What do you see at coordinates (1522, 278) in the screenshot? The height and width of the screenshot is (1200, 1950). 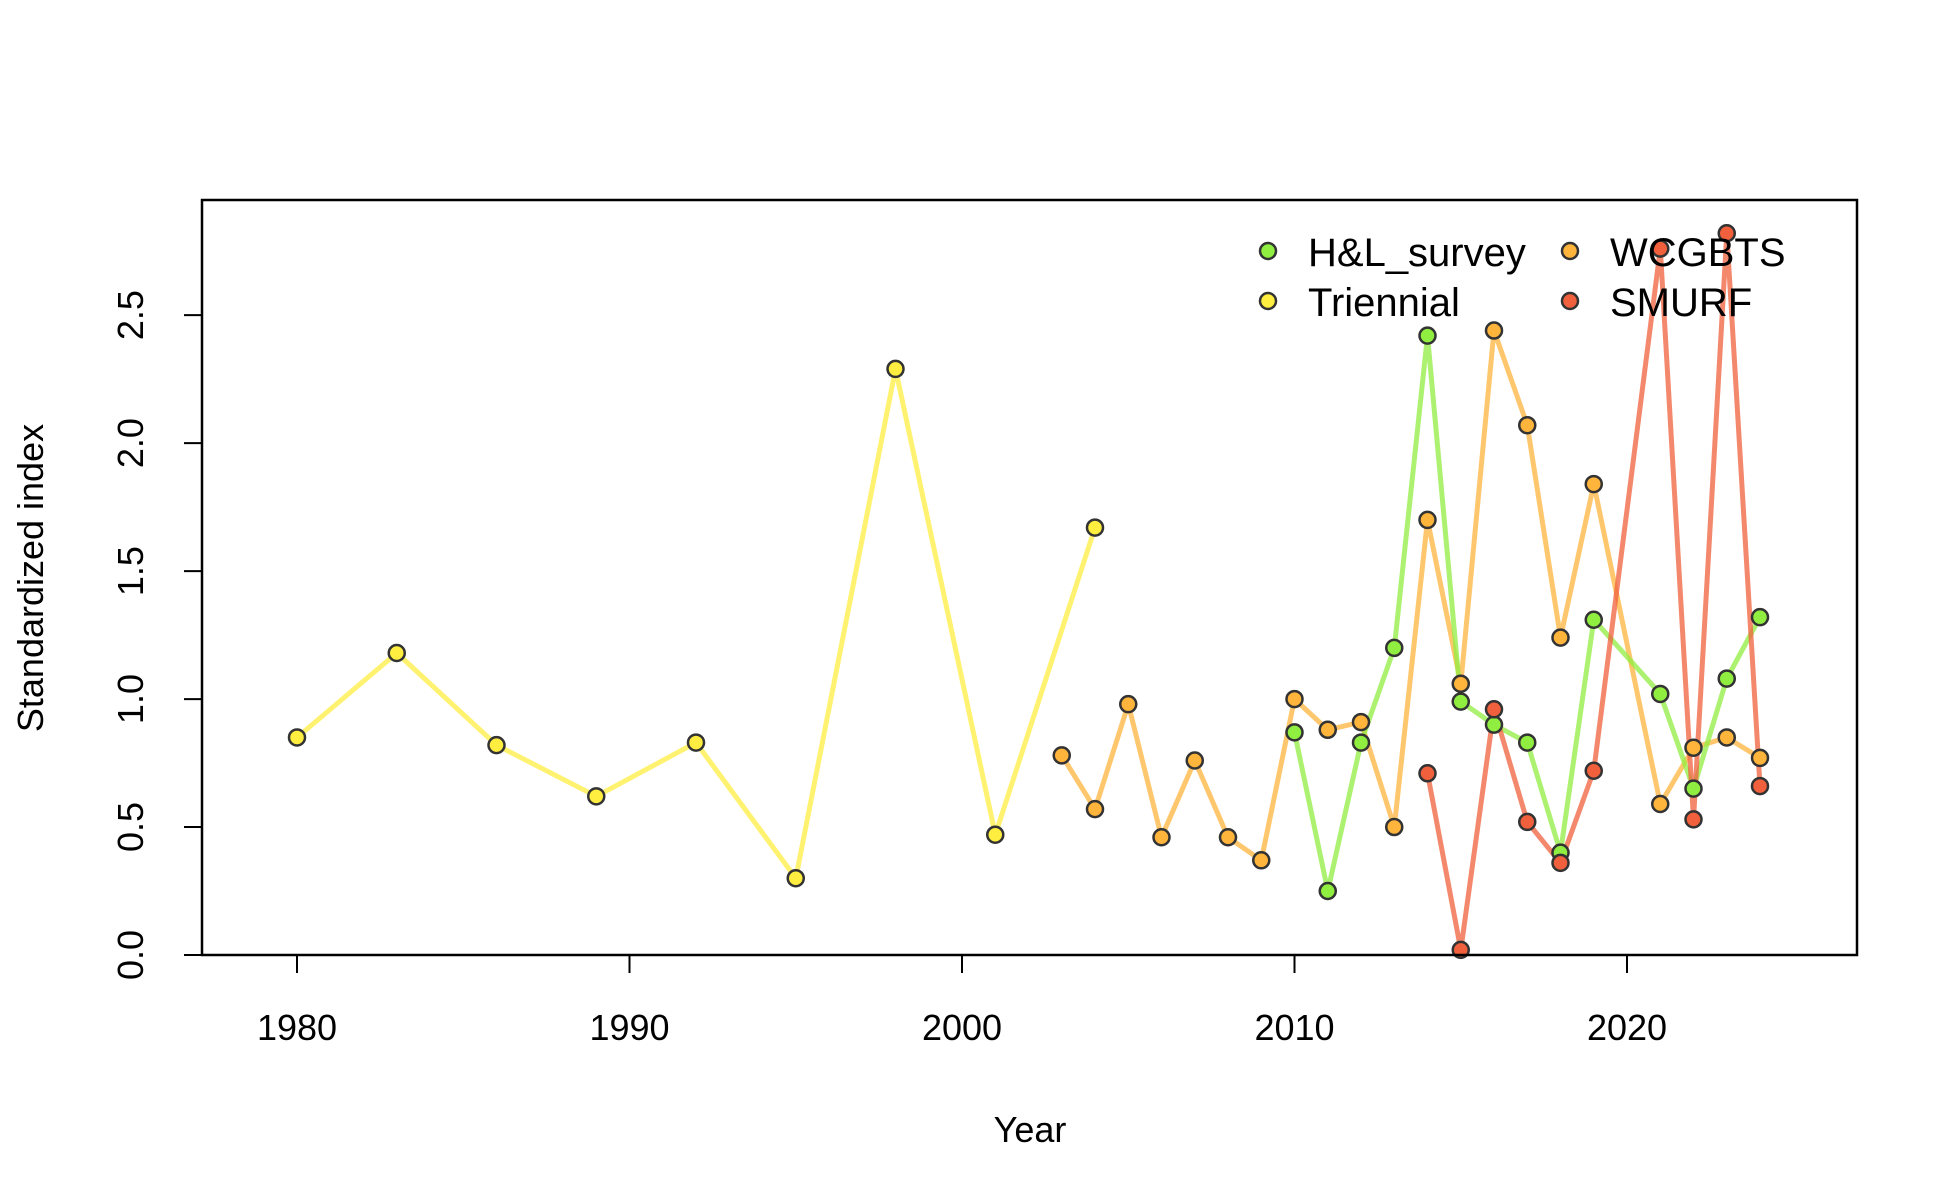 I see `legend: H&L_survey WCGBTS Triennial SMURF` at bounding box center [1522, 278].